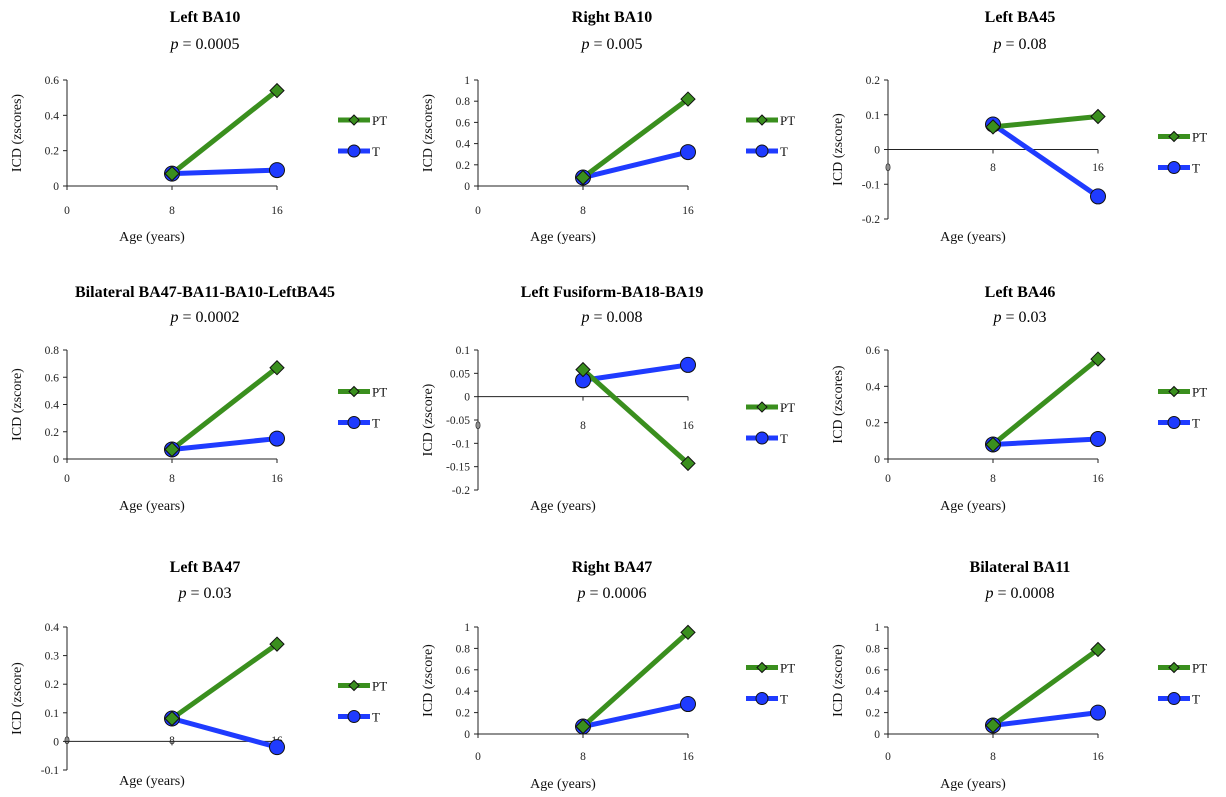 The height and width of the screenshot is (797, 1226). I want to click on p-value-number: = 0.03, so click(1025, 317).